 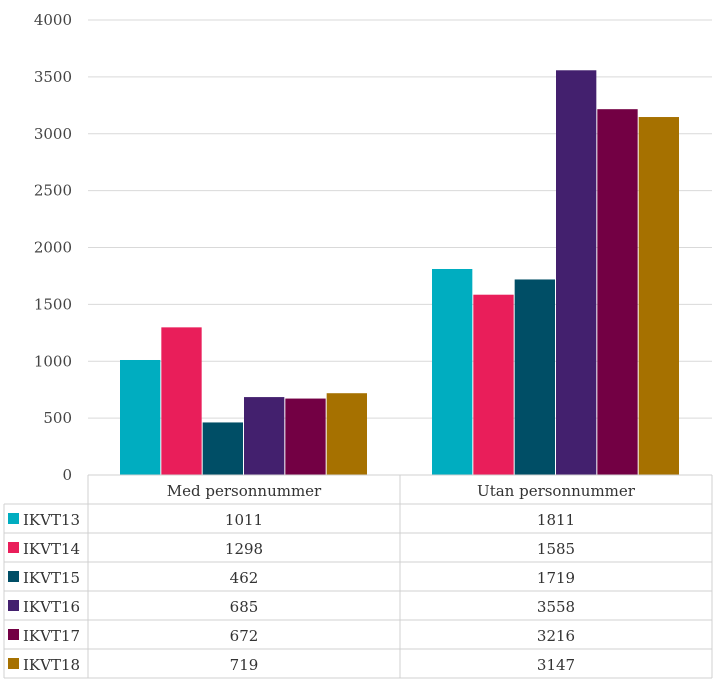 What do you see at coordinates (51, 607) in the screenshot?
I see `legend-series-name: IKVT16` at bounding box center [51, 607].